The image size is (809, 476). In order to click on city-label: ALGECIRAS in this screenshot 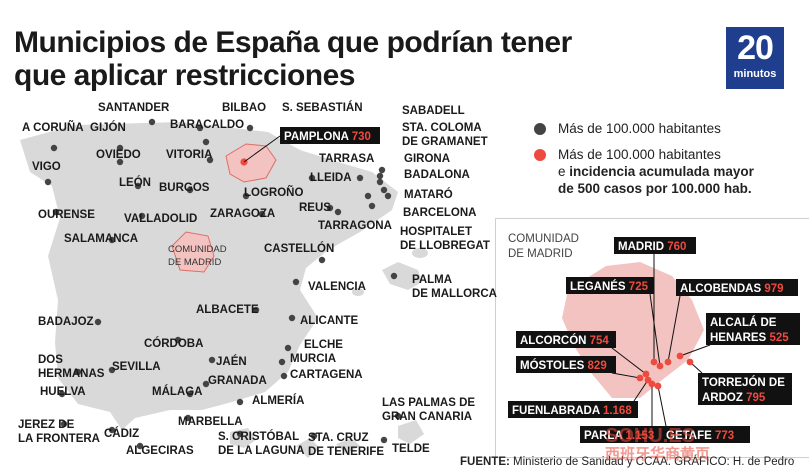, I will do `click(160, 451)`.